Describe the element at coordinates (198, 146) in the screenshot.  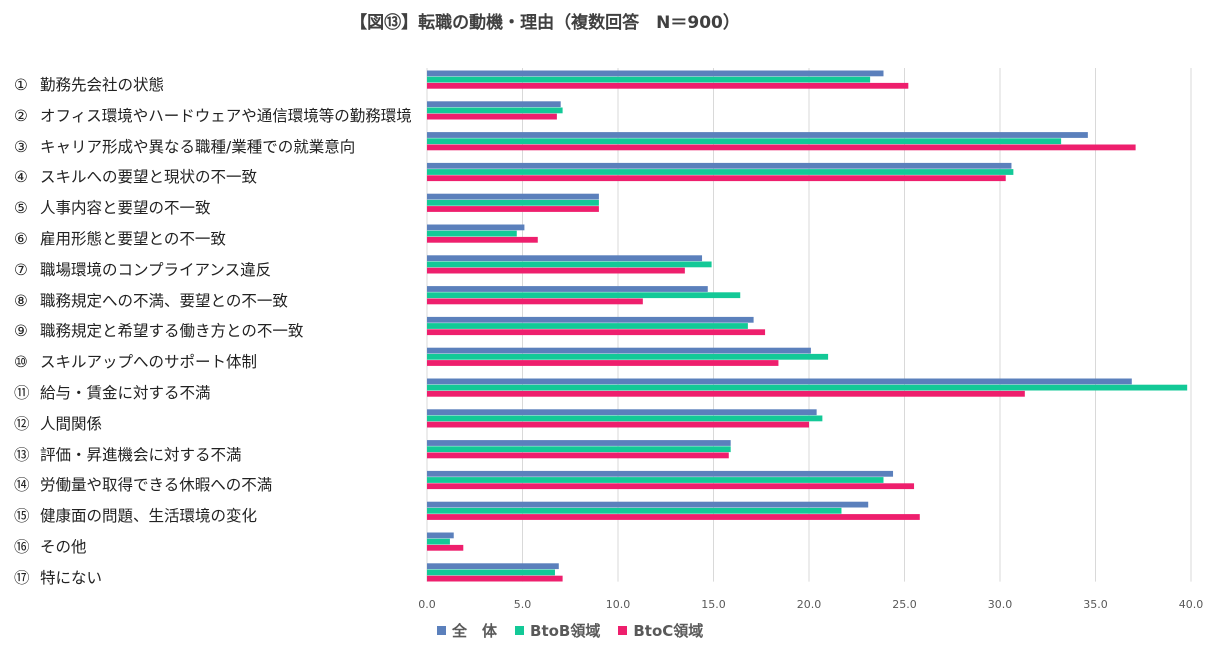
I see `category-text: キャリア形成や異なる職種/業種での就業意向` at that location.